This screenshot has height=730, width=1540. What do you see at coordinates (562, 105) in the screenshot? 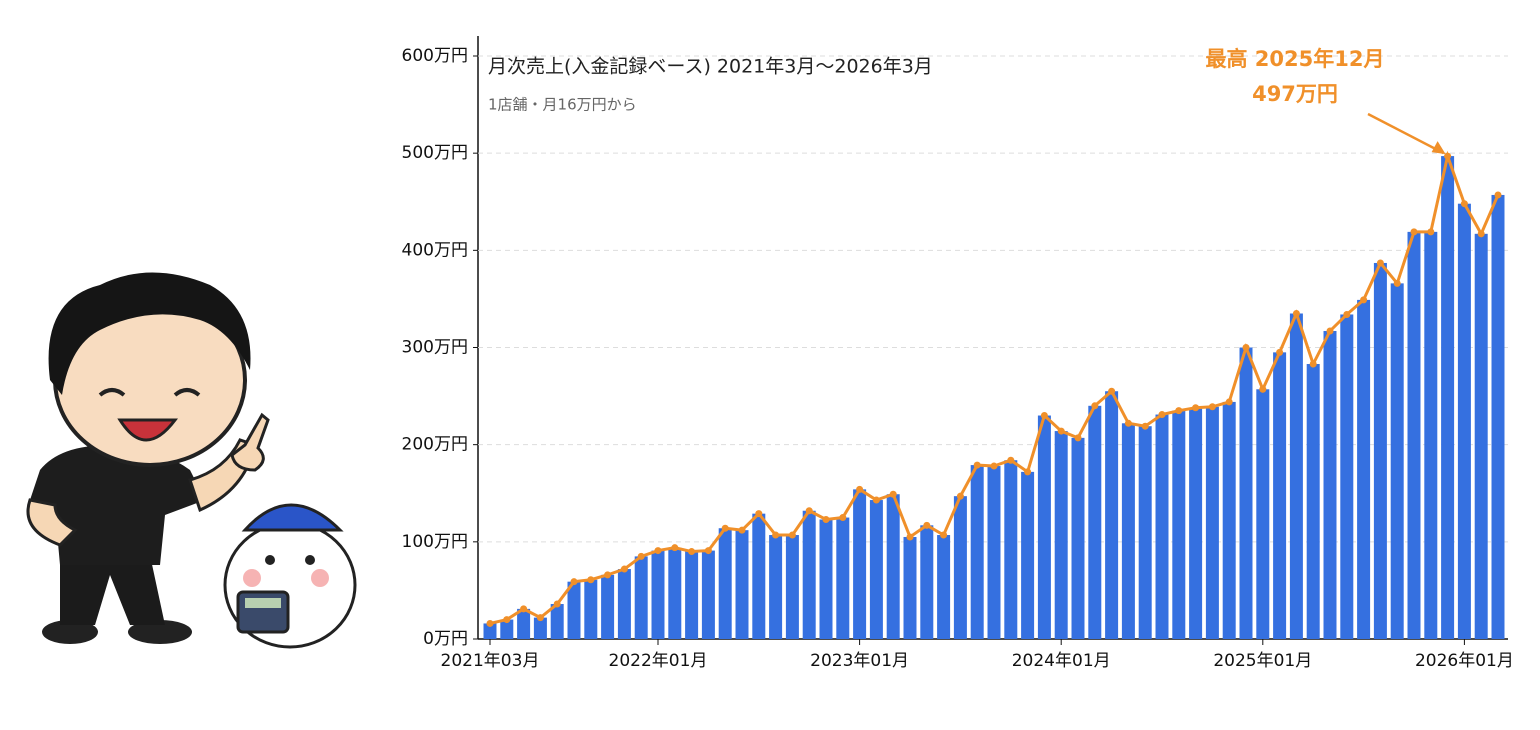
I see `chart-subtitle: 1店舗・月16万円から` at bounding box center [562, 105].